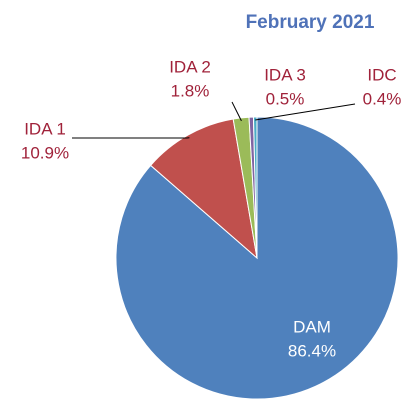 The height and width of the screenshot is (403, 409). Describe the element at coordinates (45, 128) in the screenshot. I see `slice-label-name: IDA 1` at that location.